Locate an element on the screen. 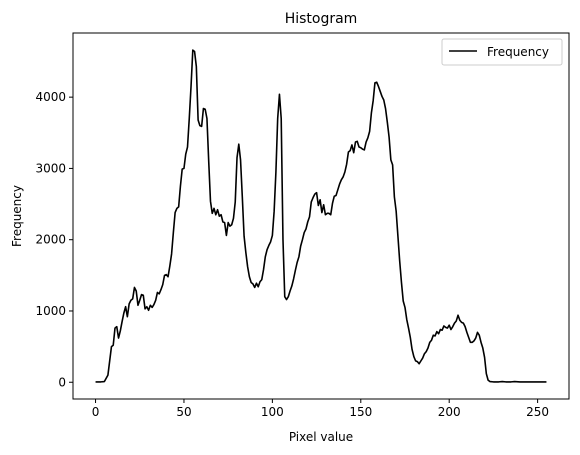  y-tick-label: 3000 is located at coordinates (50, 168).